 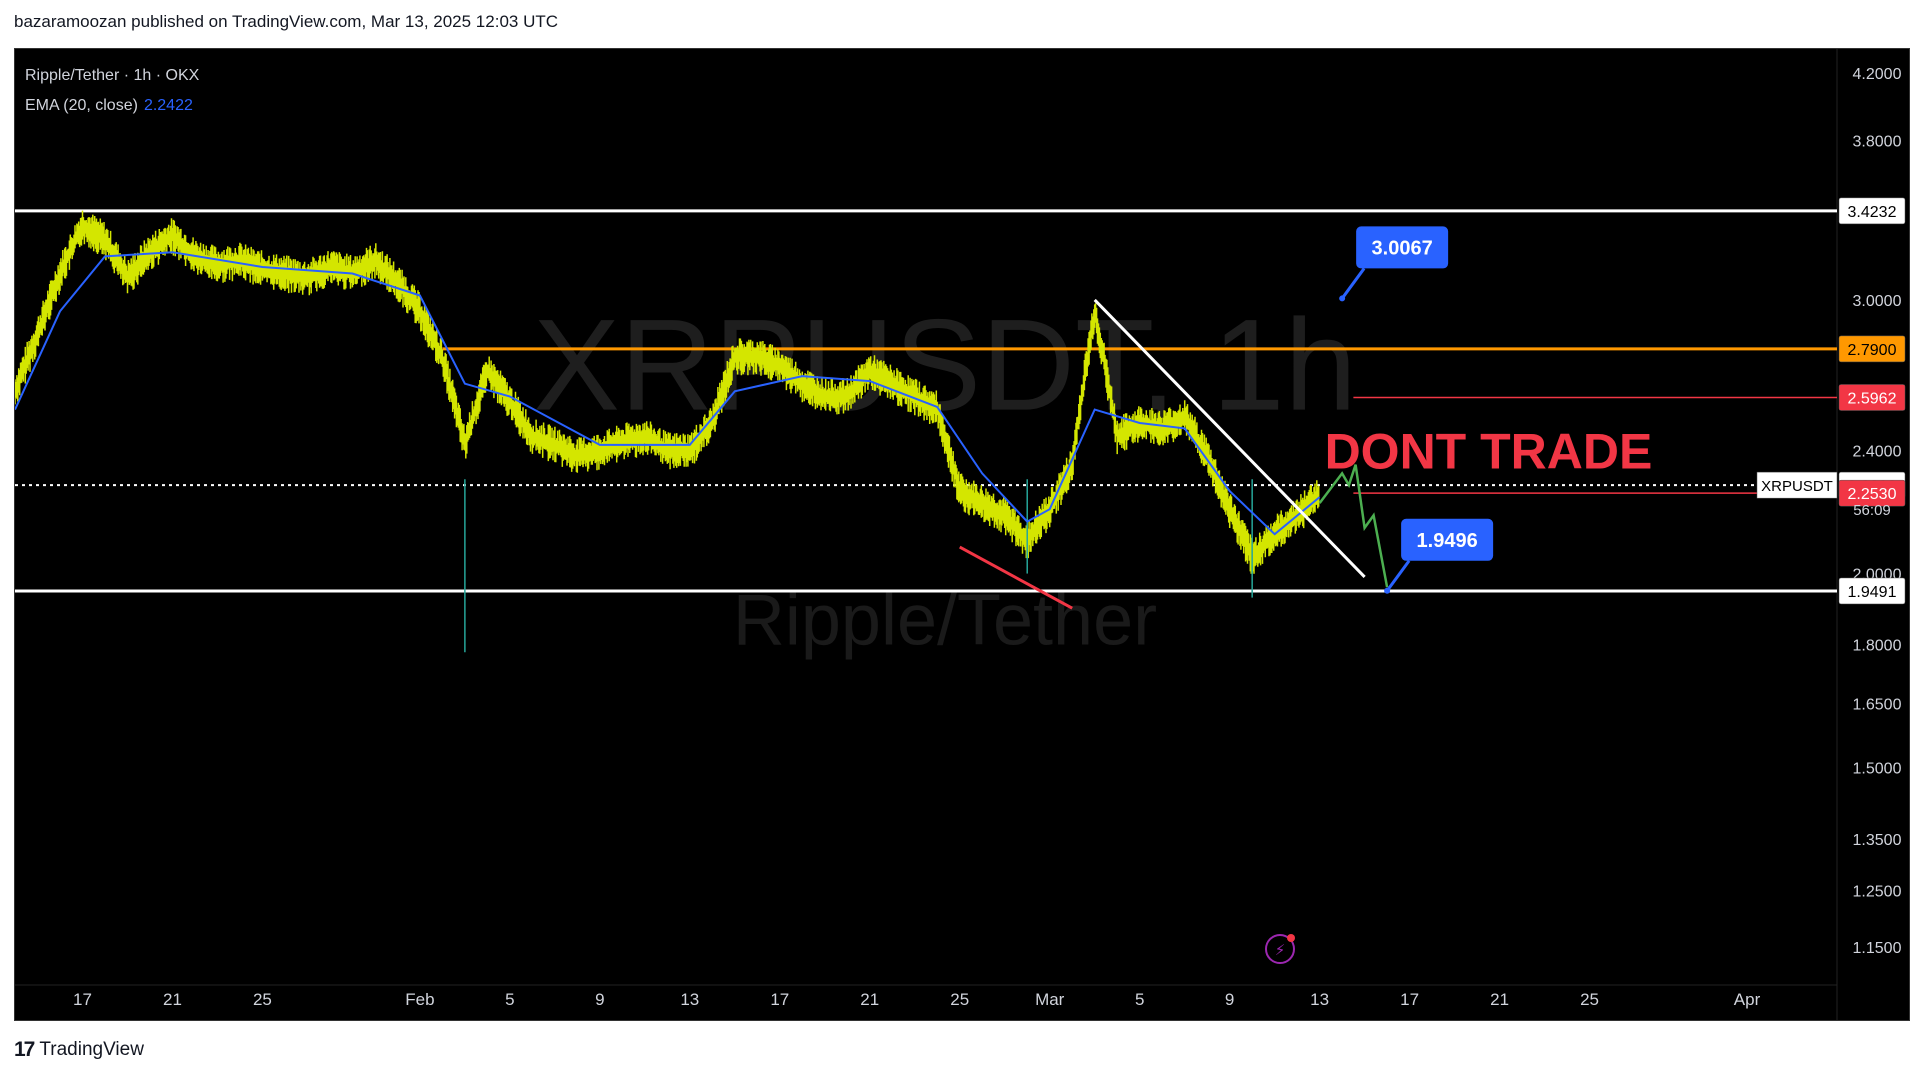 What do you see at coordinates (91, 1049) in the screenshot?
I see `brand-name: TradingView` at bounding box center [91, 1049].